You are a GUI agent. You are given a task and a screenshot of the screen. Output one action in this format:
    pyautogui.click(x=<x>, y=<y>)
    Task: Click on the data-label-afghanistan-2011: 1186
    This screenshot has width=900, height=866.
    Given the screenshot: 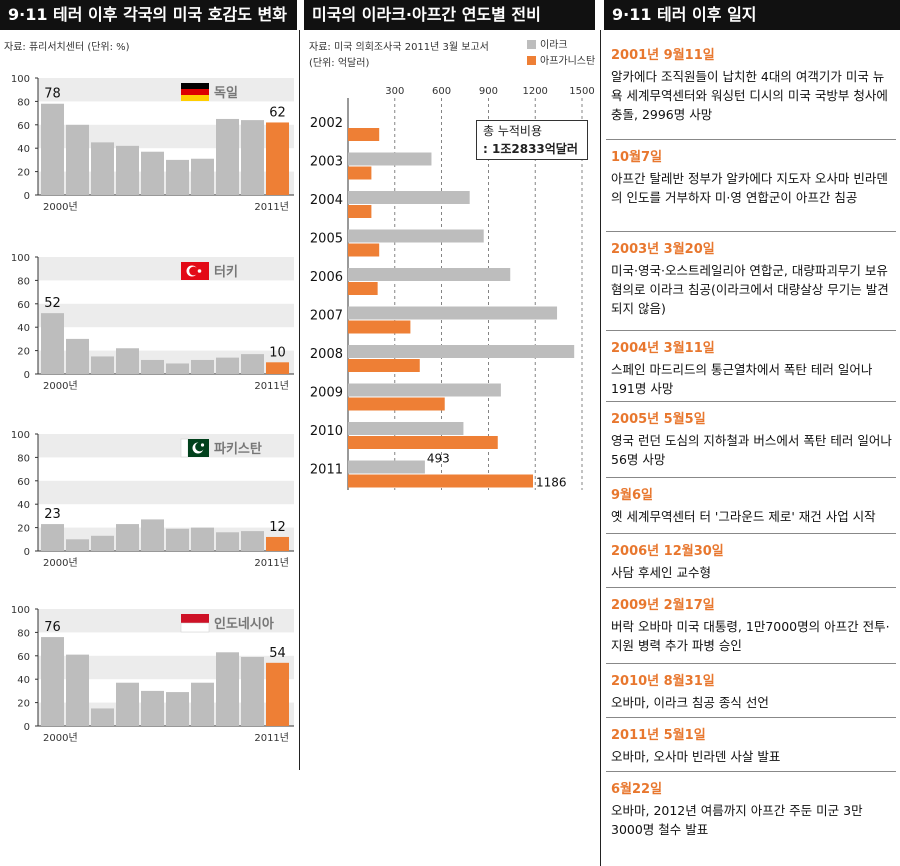 What is the action you would take?
    pyautogui.click(x=551, y=483)
    